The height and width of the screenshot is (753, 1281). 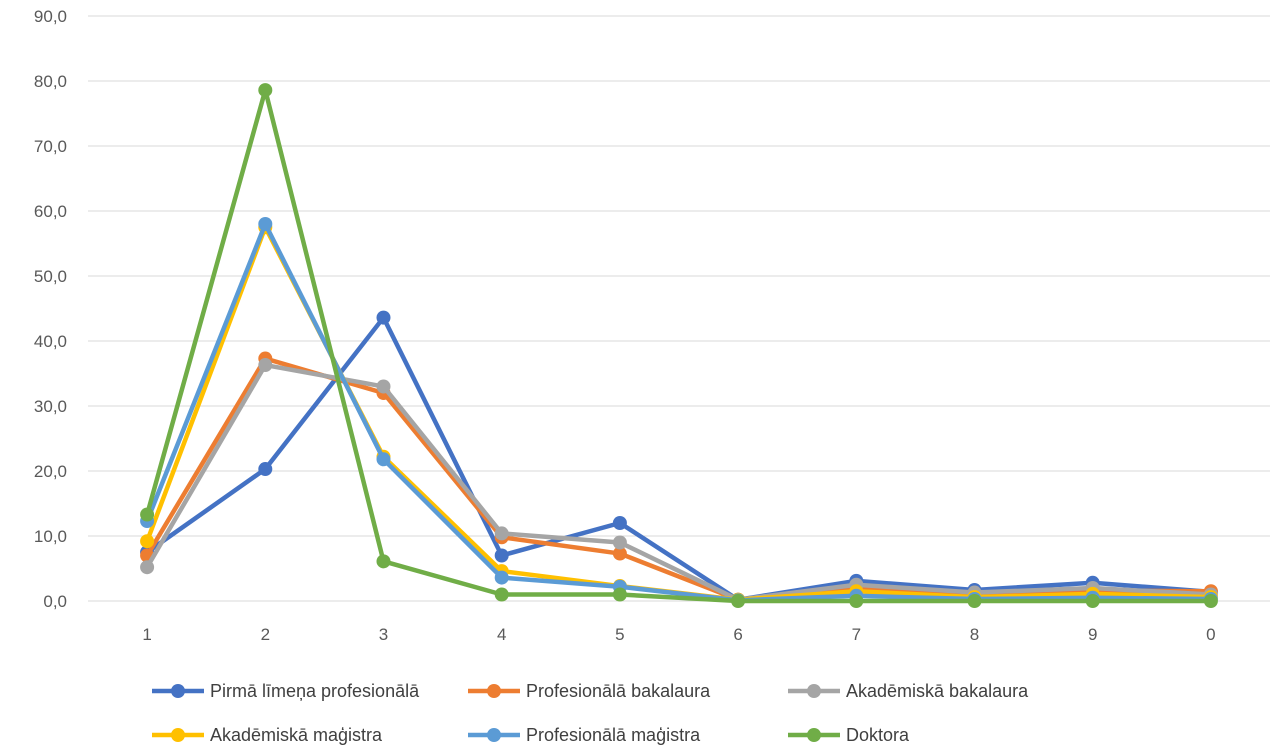 I want to click on y-tick-label: 40,0, so click(x=50, y=341).